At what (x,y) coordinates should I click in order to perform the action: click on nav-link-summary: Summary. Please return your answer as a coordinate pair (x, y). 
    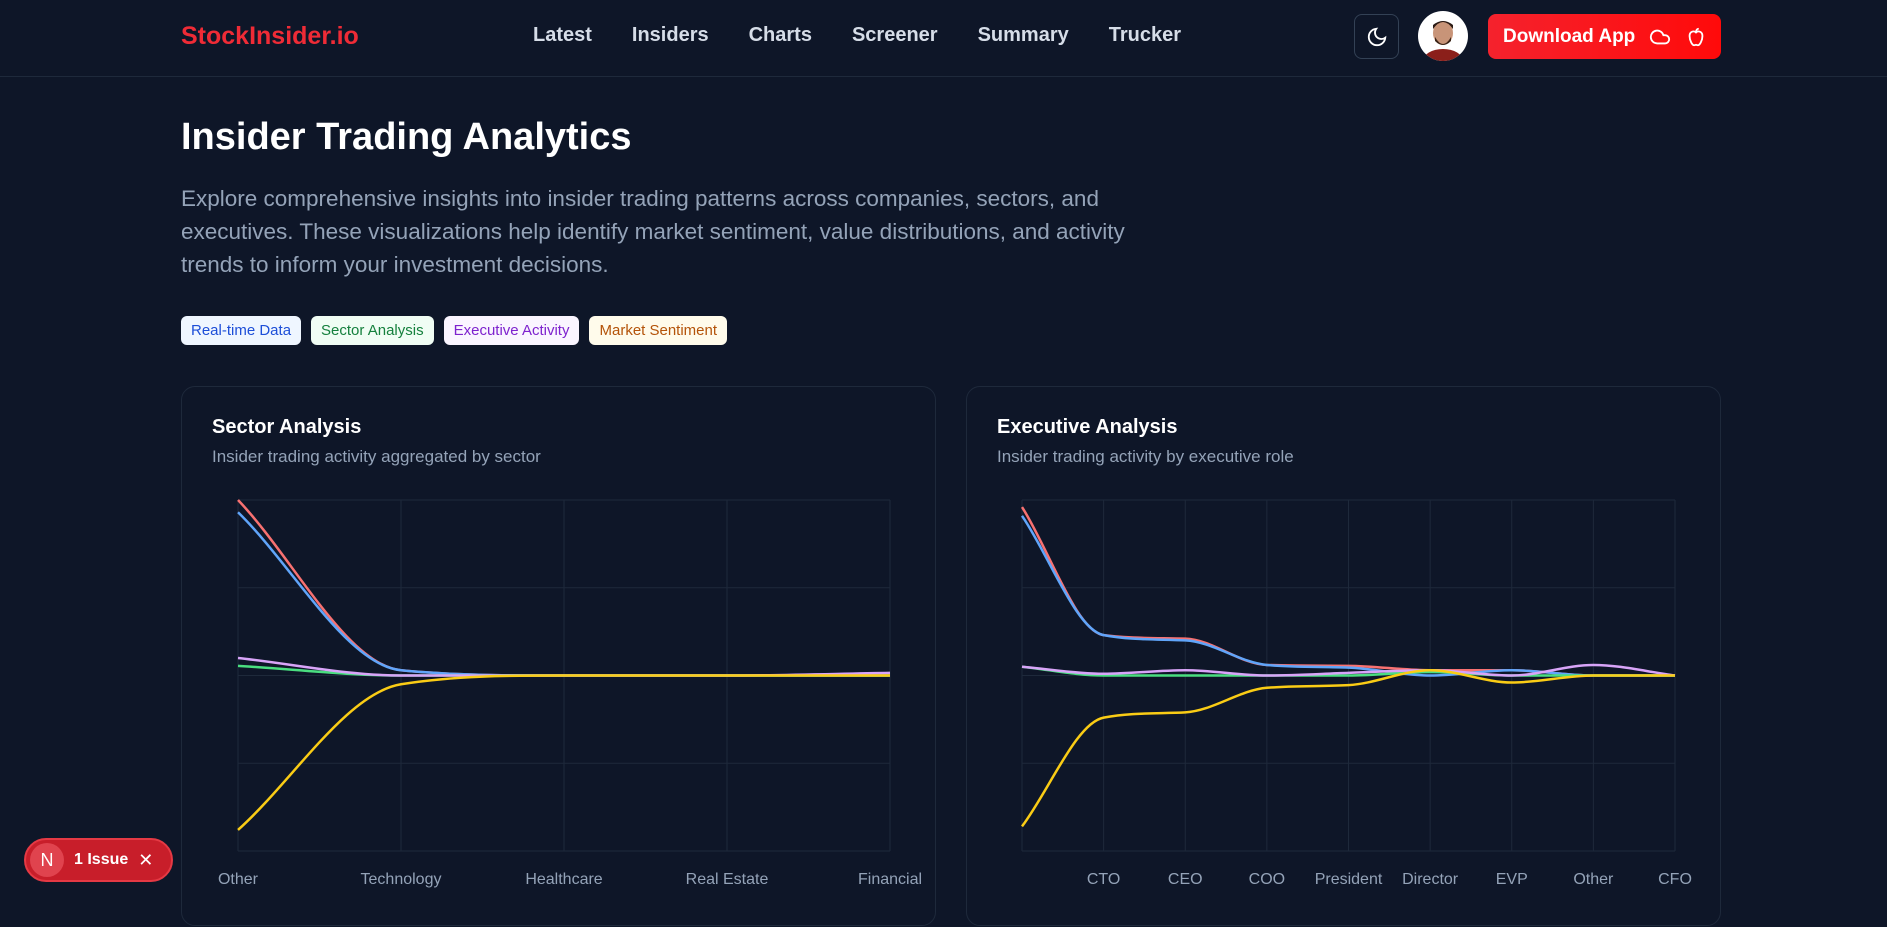
    Looking at the image, I should click on (1023, 35).